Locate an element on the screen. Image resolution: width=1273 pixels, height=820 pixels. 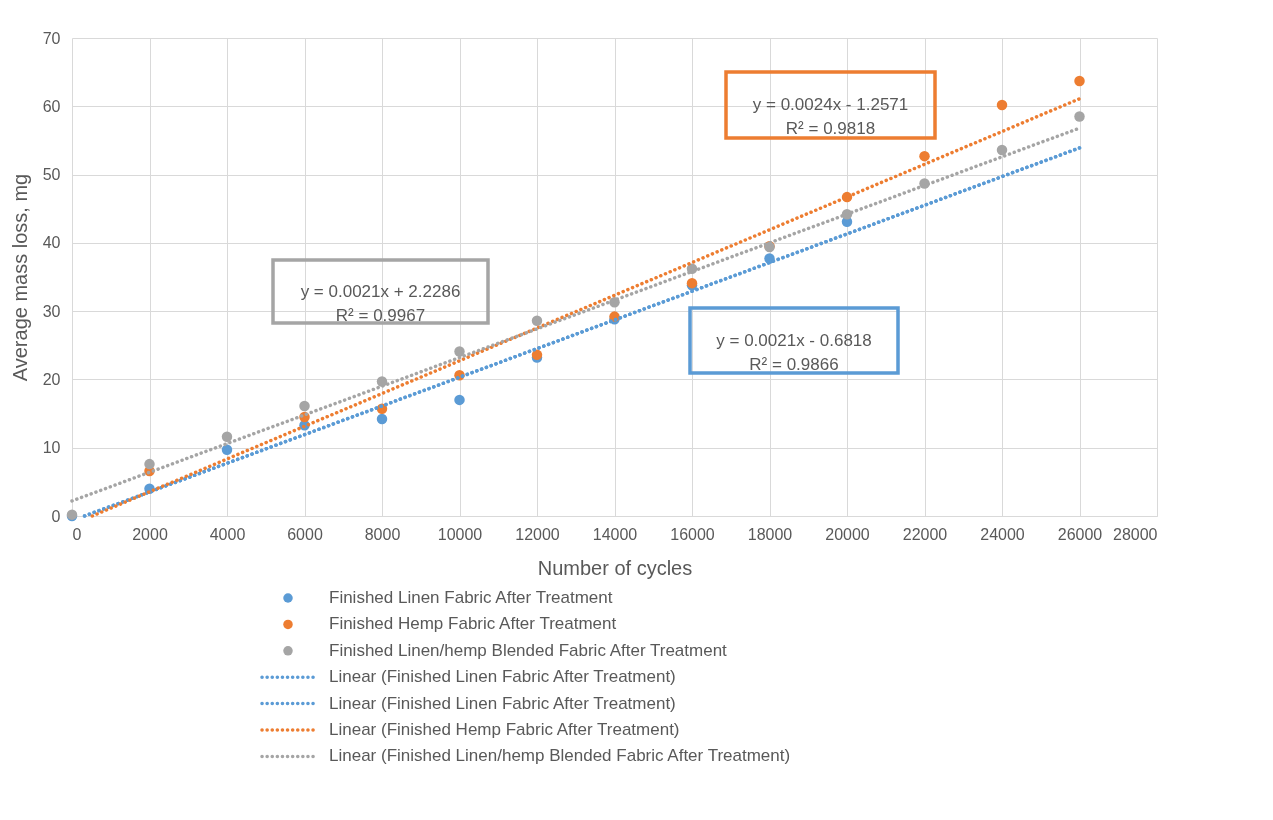
y-tick-label: 40 is located at coordinates (51, 243).